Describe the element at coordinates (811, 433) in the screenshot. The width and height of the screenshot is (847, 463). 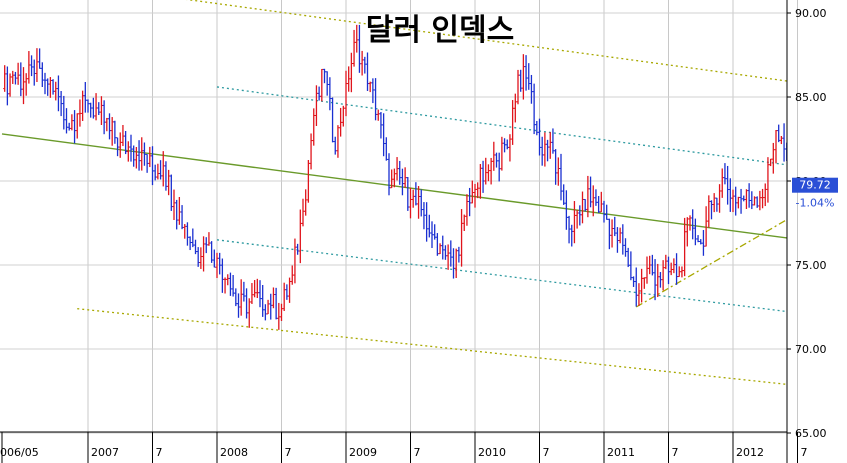
I see `y-tick-label: 65.00` at that location.